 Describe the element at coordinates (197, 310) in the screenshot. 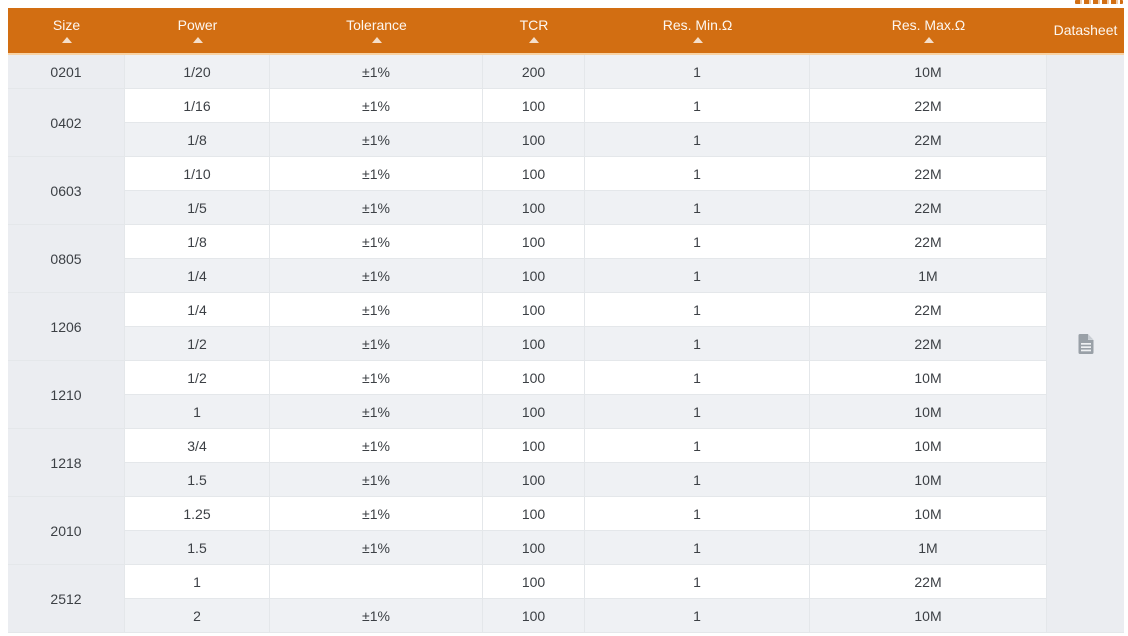

I see `cell-power: 1/4` at that location.